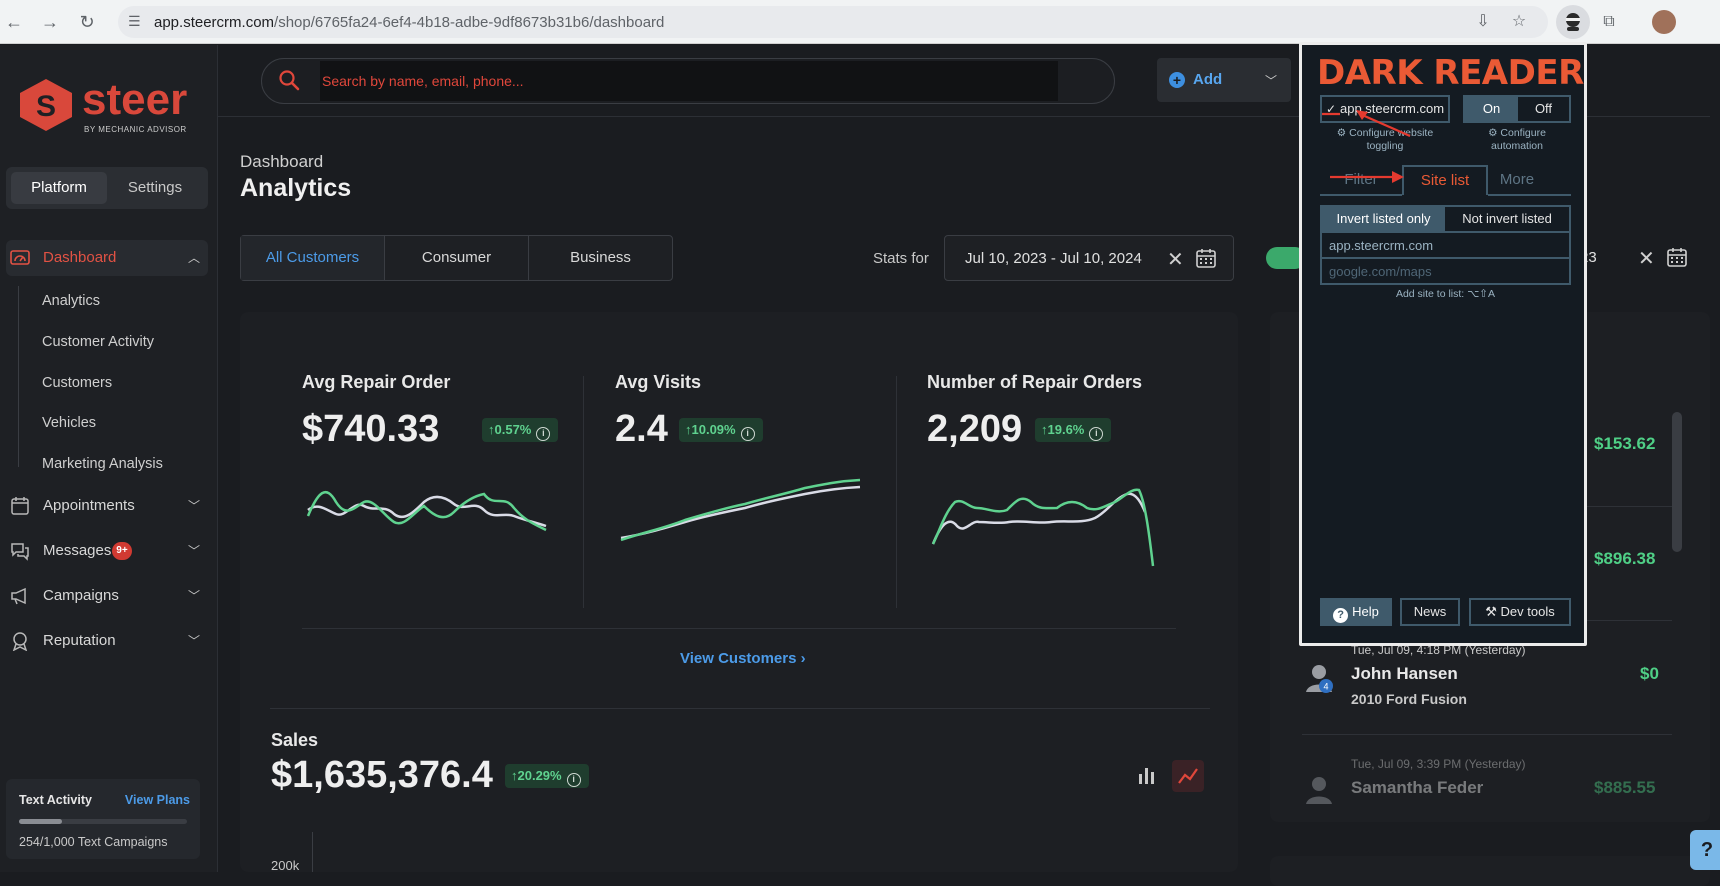 The image size is (1720, 886). What do you see at coordinates (89, 505) in the screenshot?
I see `sidebar-item-label: Appointments` at bounding box center [89, 505].